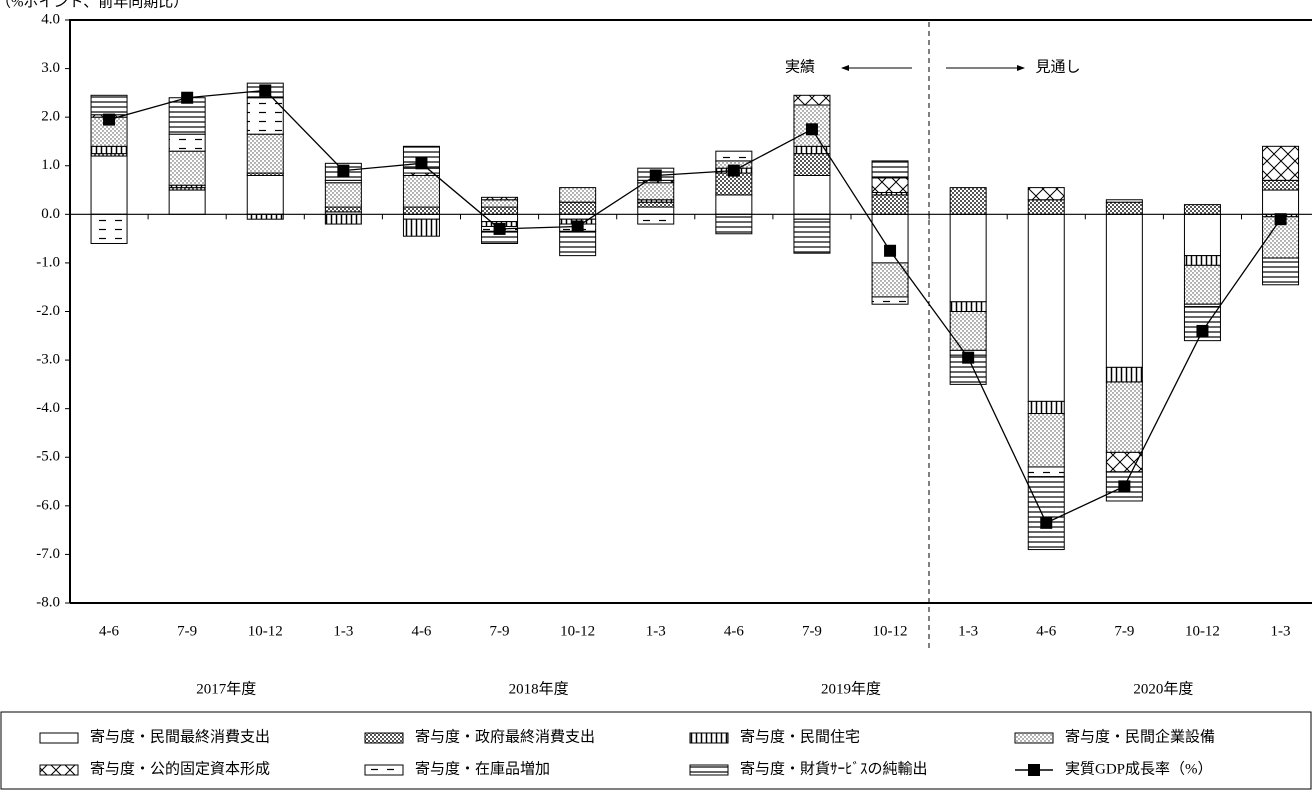 Image resolution: width=1312 pixels, height=795 pixels. What do you see at coordinates (50, 19) in the screenshot?
I see `y-tick-label: 4.0` at bounding box center [50, 19].